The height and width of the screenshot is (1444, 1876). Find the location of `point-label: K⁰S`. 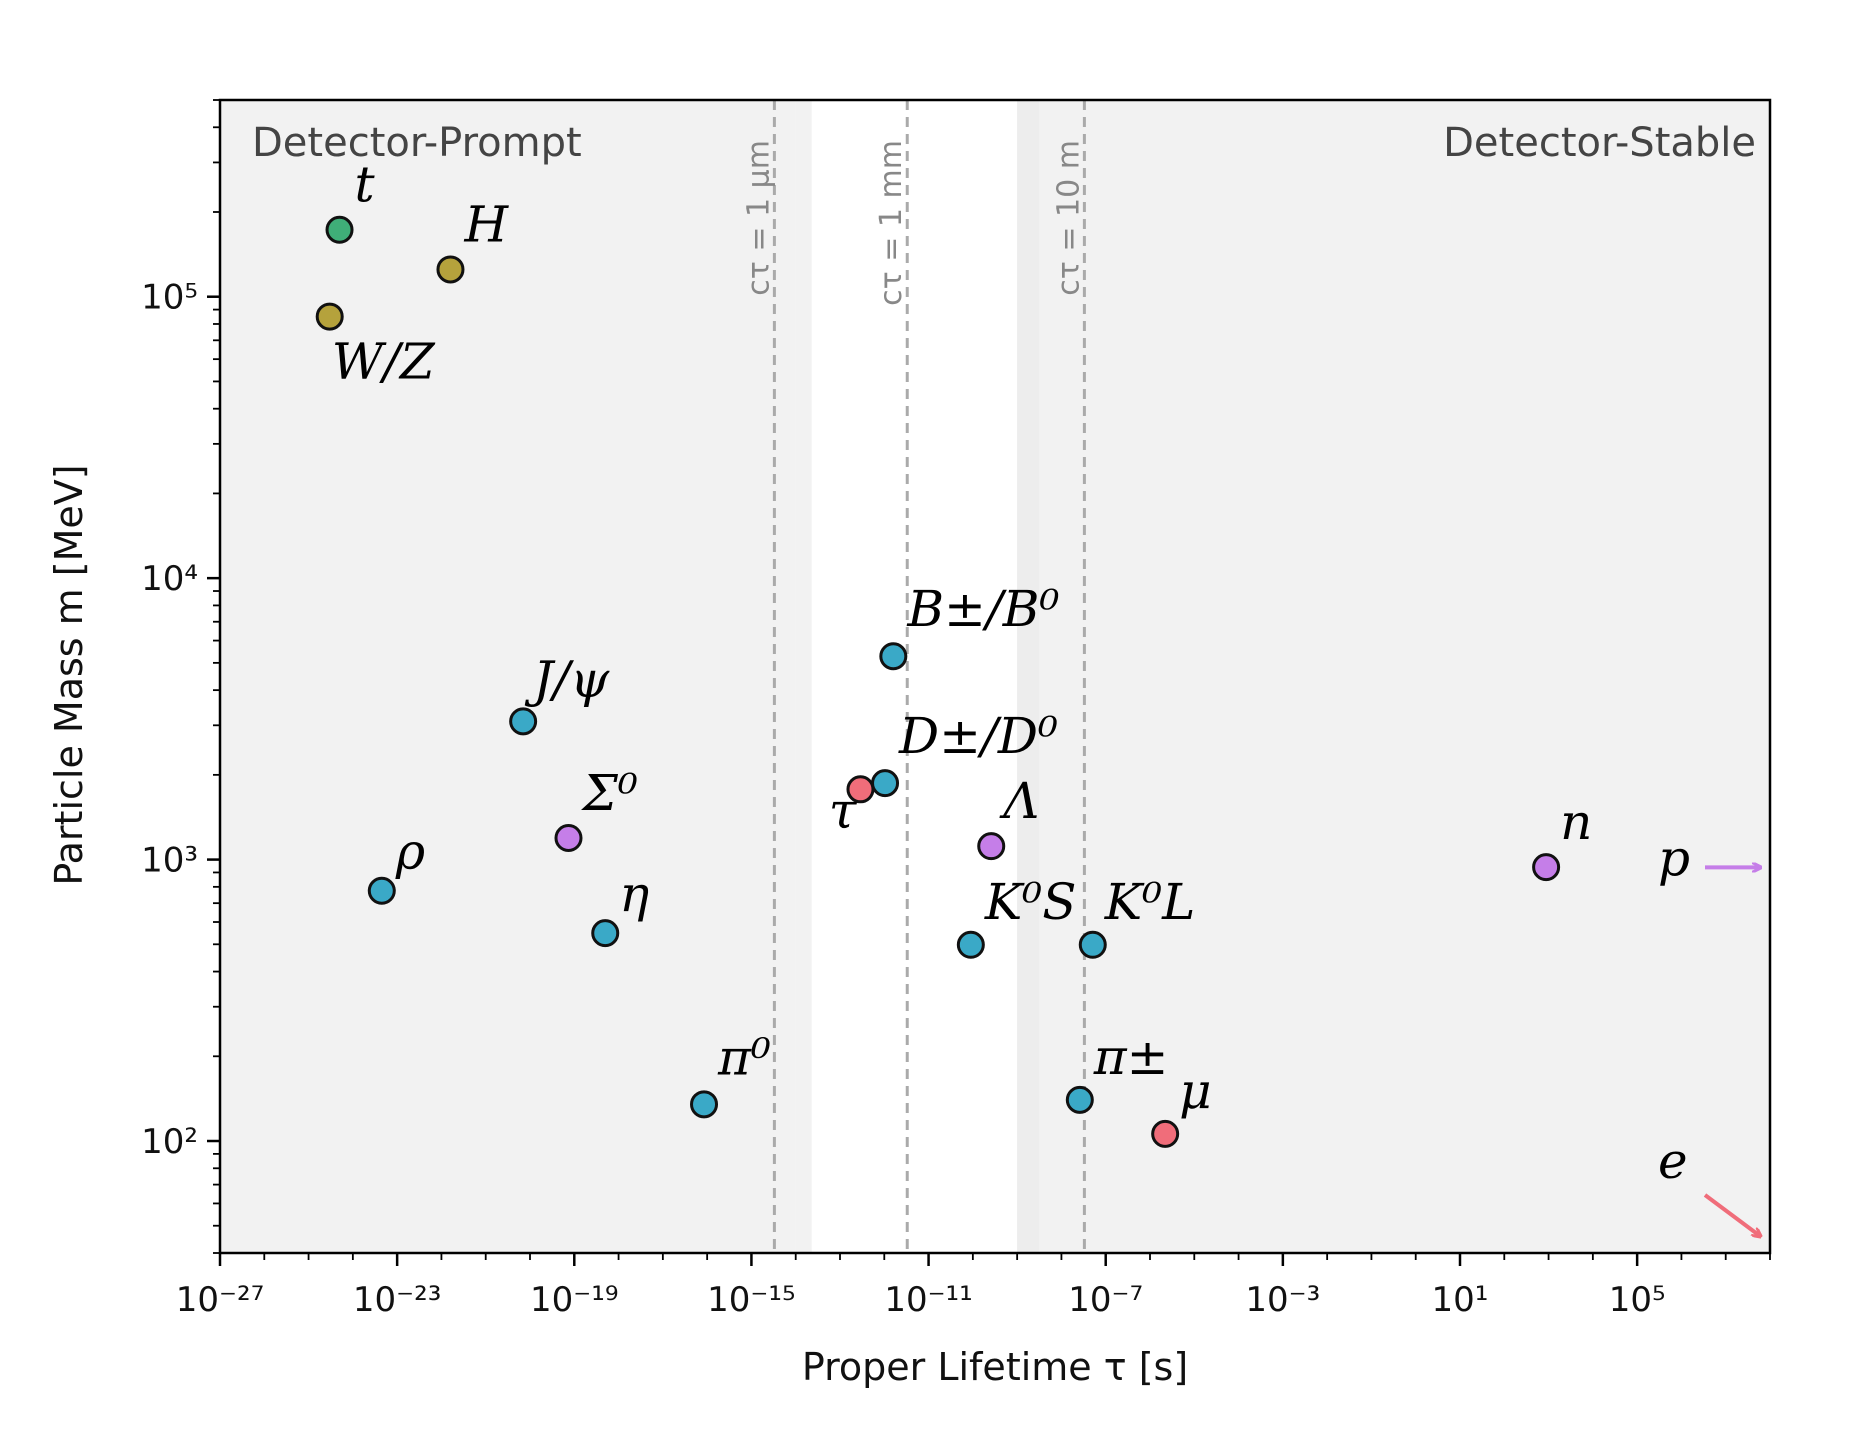

point-label: K⁰S is located at coordinates (1030, 902).